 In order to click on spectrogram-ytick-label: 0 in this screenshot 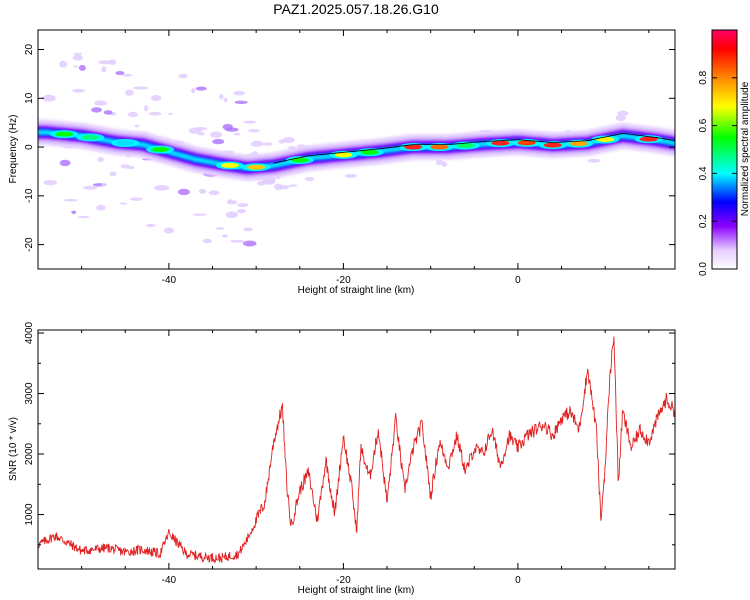, I will do `click(29, 147)`.